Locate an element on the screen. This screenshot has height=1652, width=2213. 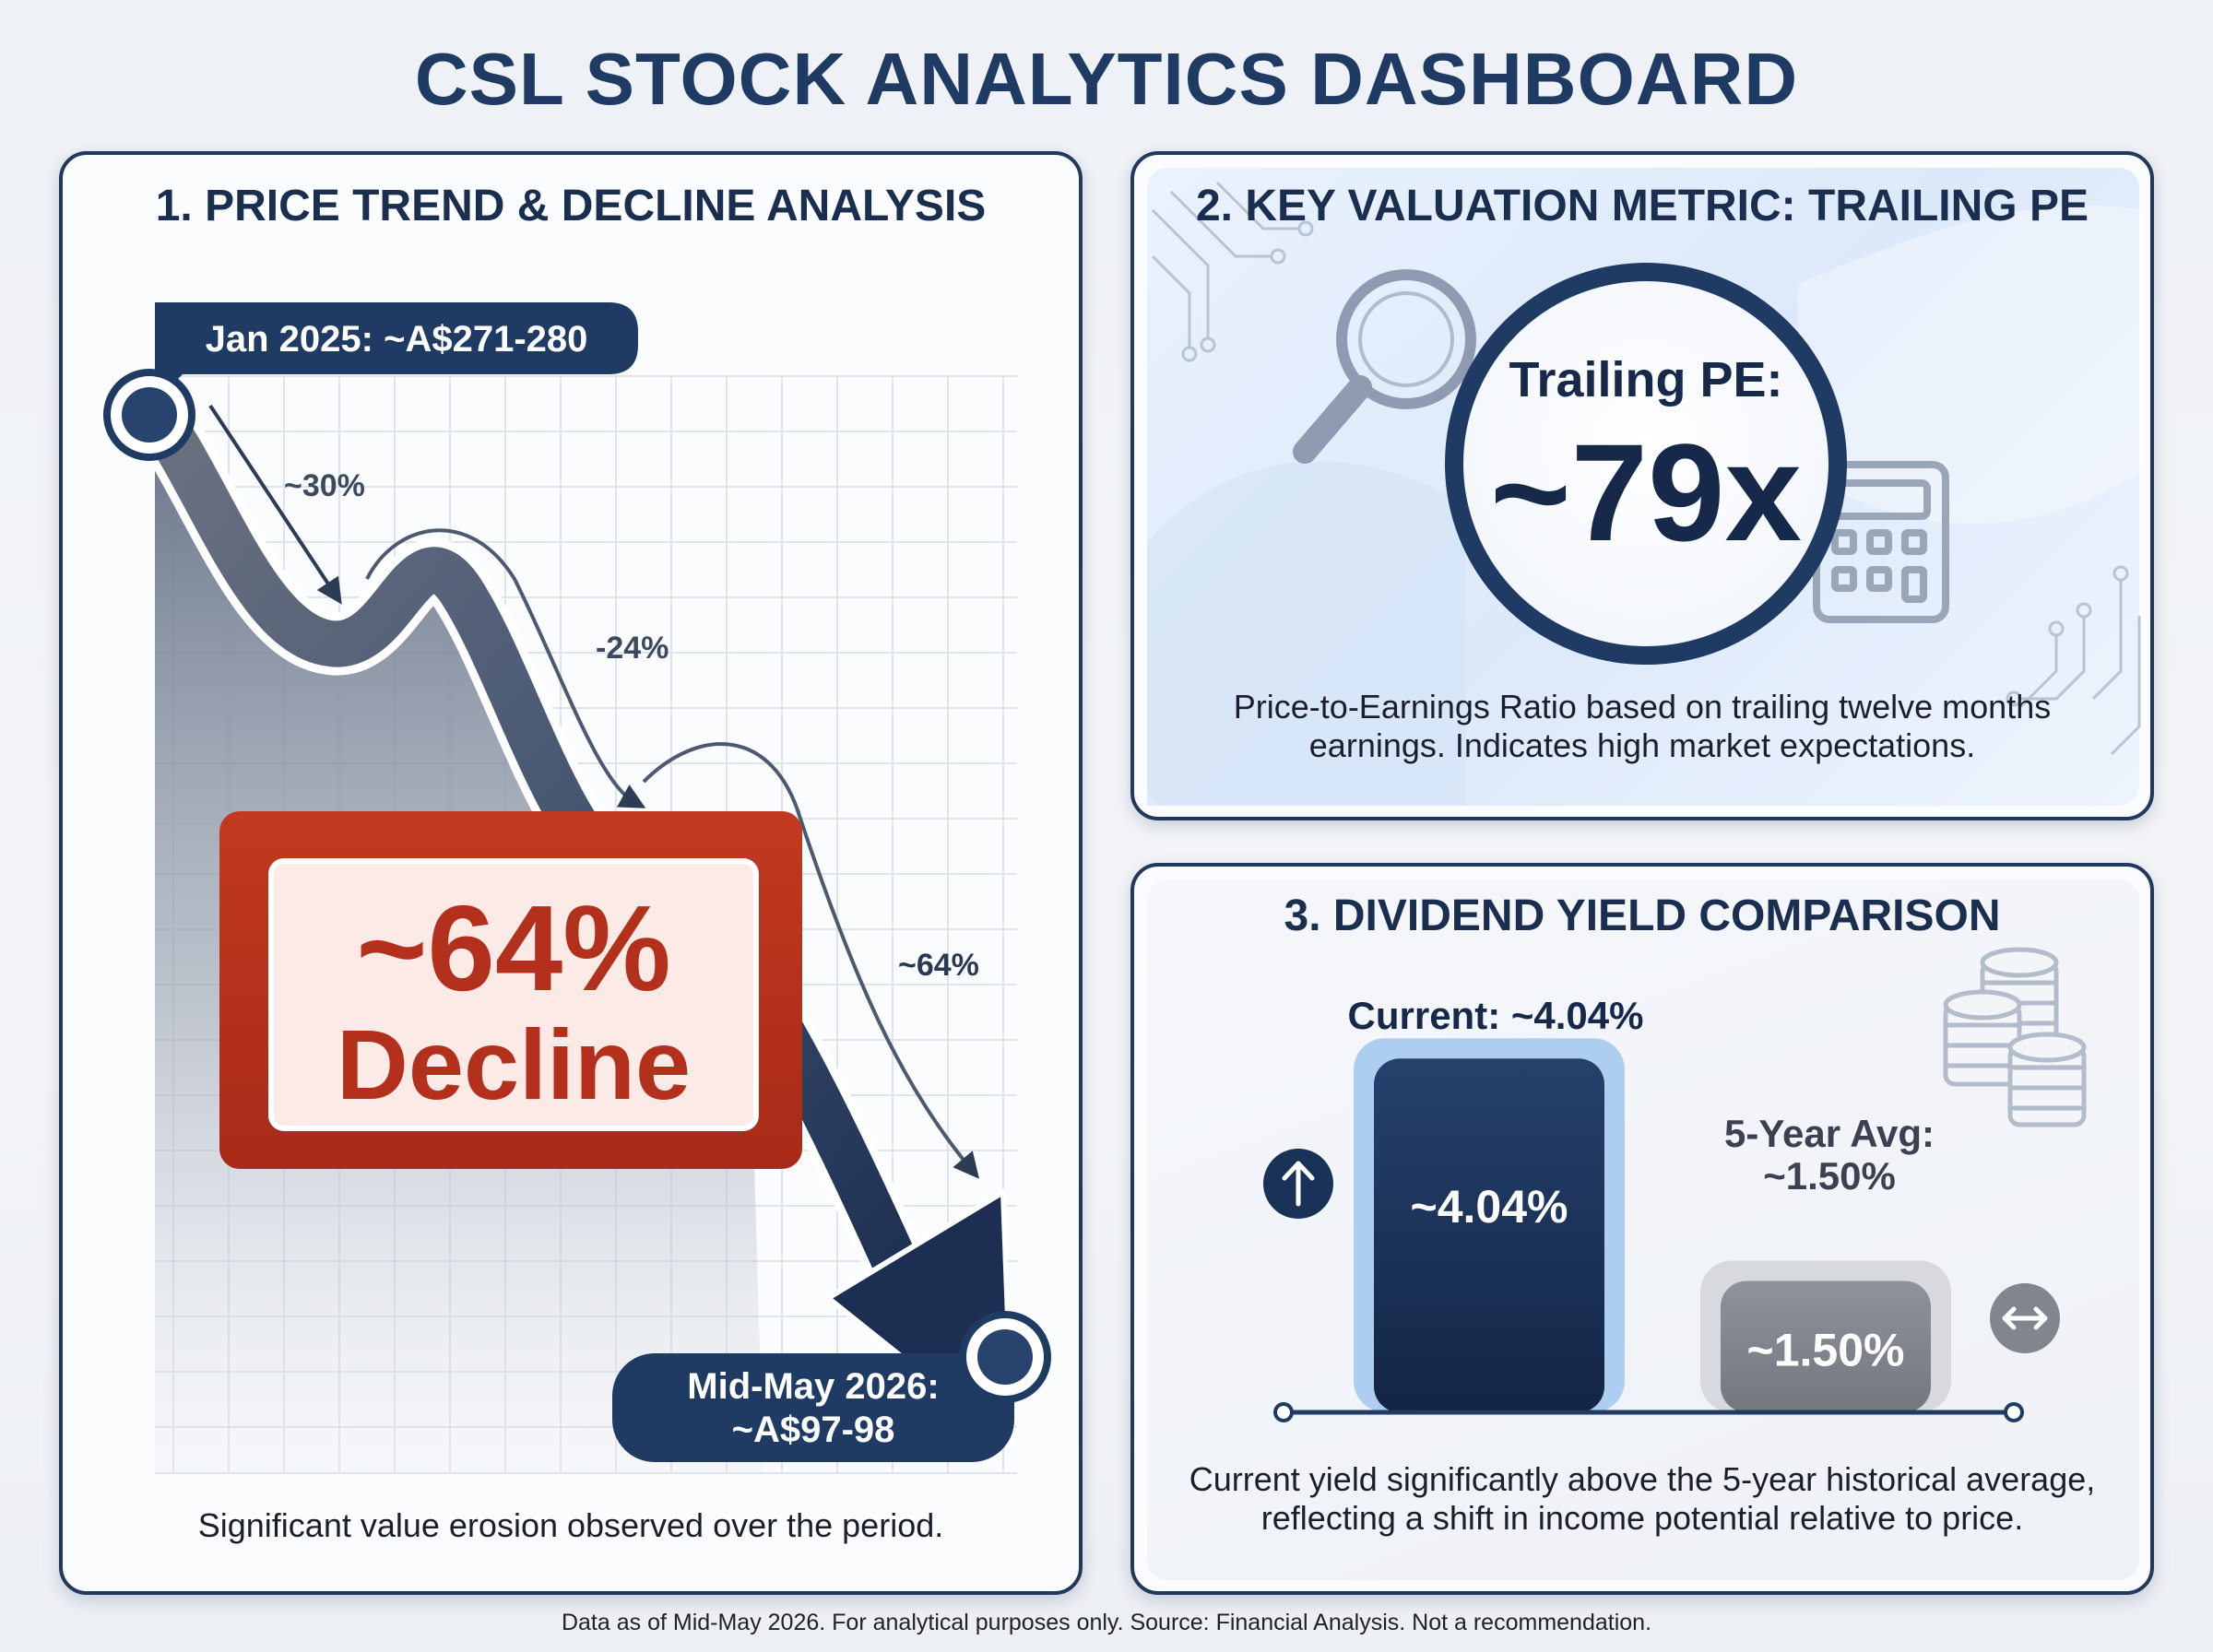
arrows-horizontal-icon is located at coordinates (2025, 1318).